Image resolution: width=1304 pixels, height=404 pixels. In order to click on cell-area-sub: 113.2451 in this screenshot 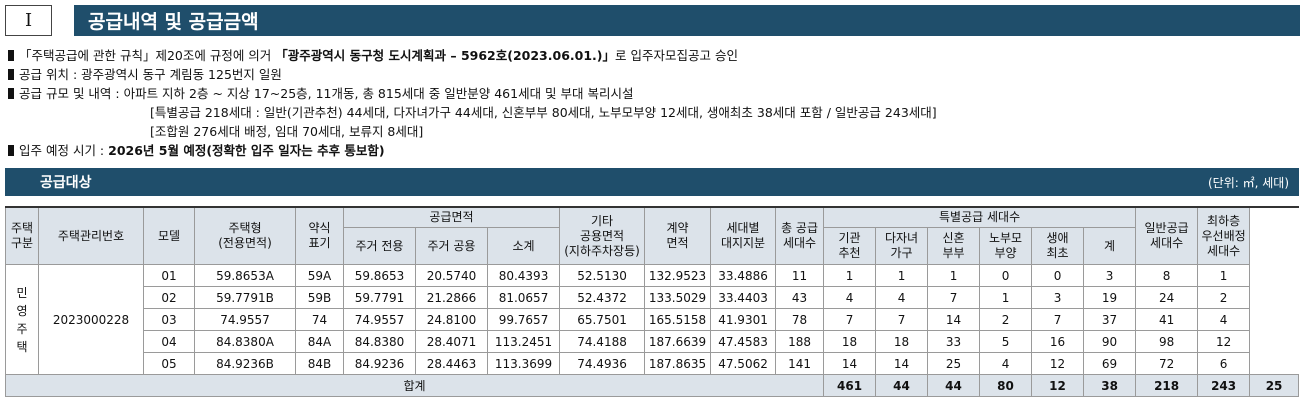, I will do `click(523, 341)`.